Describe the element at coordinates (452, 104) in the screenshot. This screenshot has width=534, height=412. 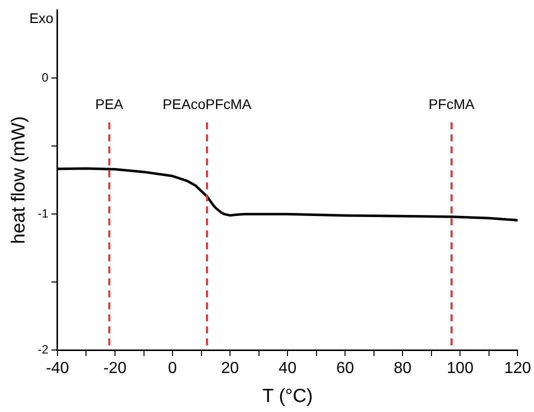
I see `ref-line-label: PFcMA` at that location.